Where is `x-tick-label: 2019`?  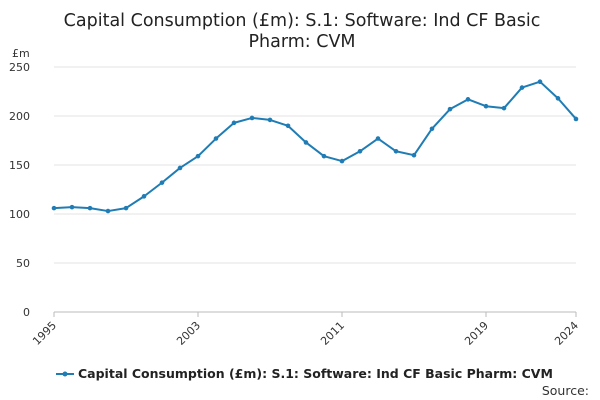 x-tick-label: 2019 is located at coordinates (476, 333).